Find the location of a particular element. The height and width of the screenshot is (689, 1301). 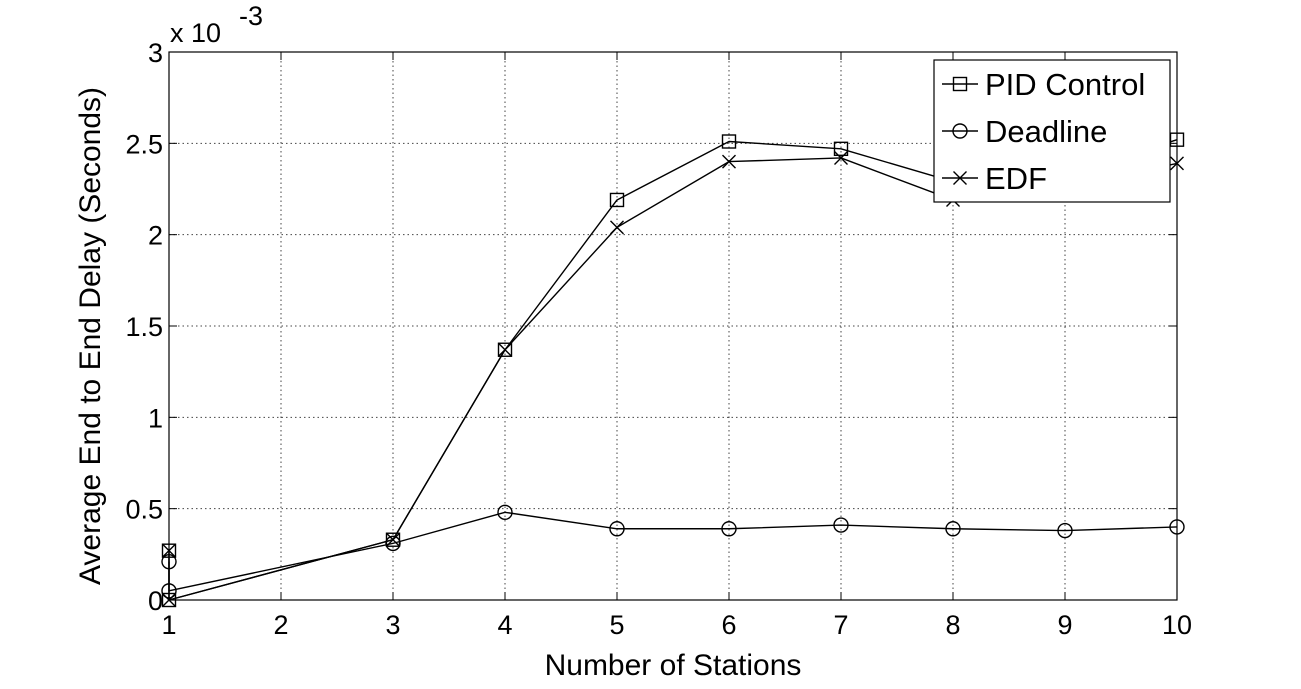

legend-marker-x is located at coordinates (960, 178).